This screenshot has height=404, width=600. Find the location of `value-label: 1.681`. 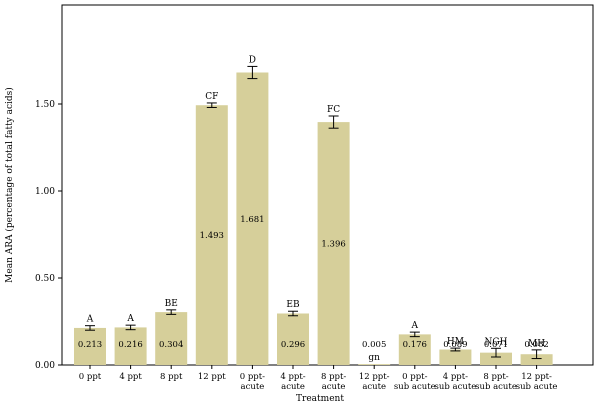

value-label: 1.681 is located at coordinates (252, 220).